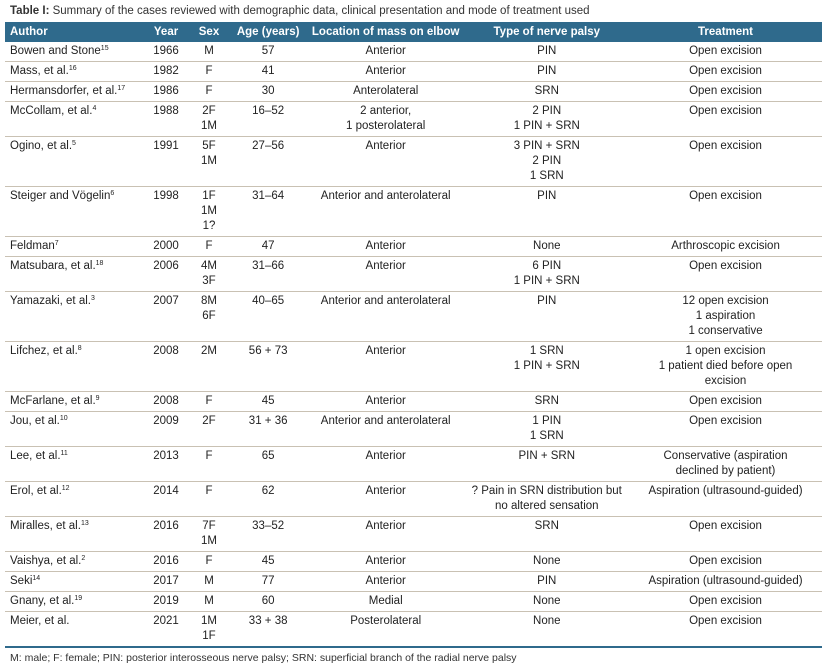 This screenshot has width=830, height=672. What do you see at coordinates (104, 48) in the screenshot?
I see `reference-number: 15` at bounding box center [104, 48].